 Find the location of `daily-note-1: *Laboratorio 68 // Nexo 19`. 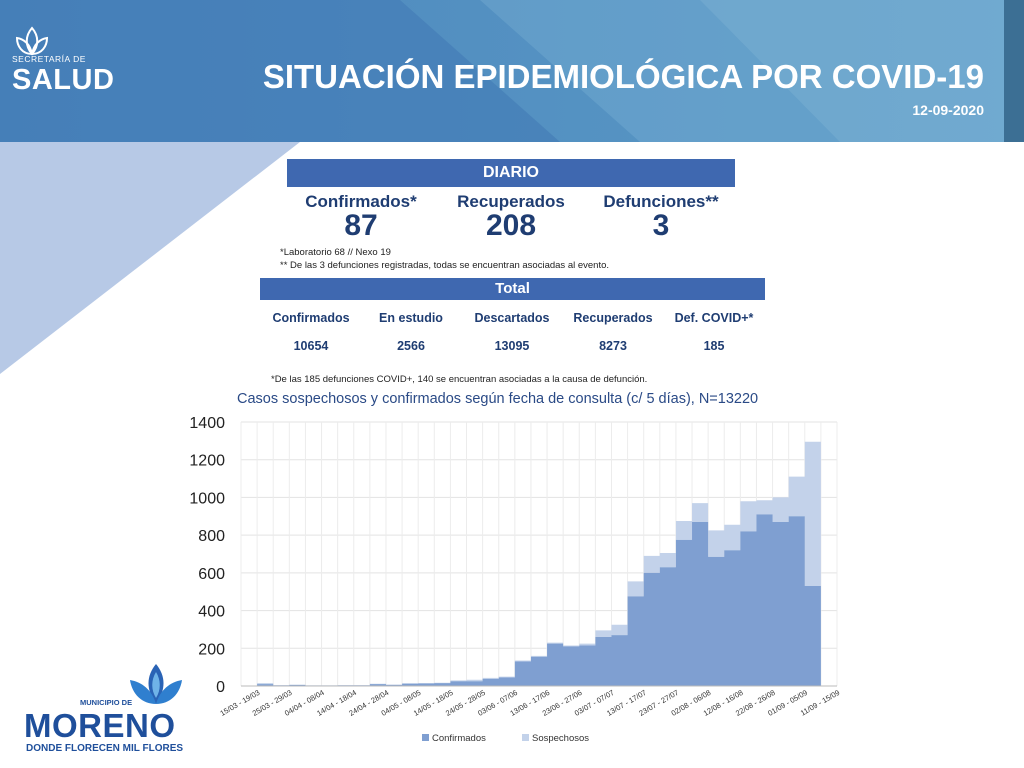

daily-note-1: *Laboratorio 68 // Nexo 19 is located at coordinates (335, 252).